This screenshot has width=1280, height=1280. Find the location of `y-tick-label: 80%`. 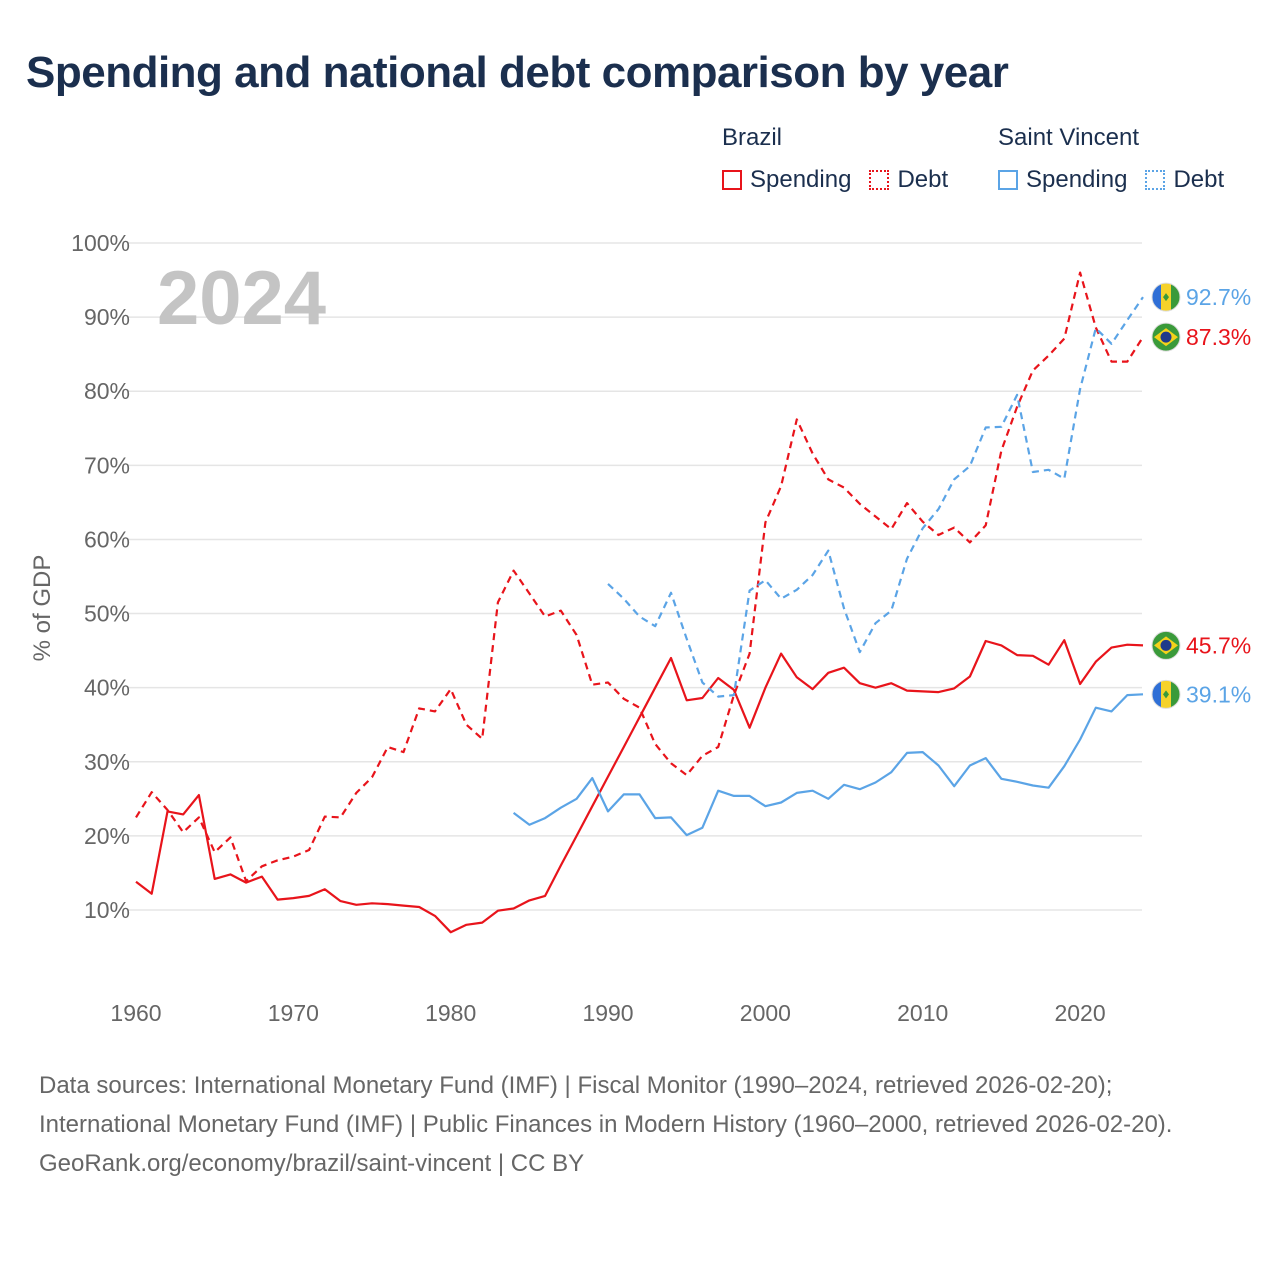

y-tick-label: 80% is located at coordinates (107, 391).